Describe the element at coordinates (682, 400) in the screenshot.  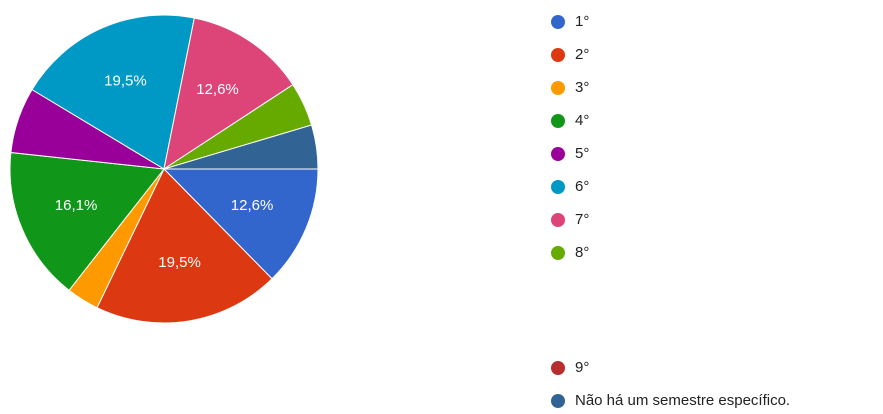
I see `legend-label: Não há um semestre específico.` at that location.